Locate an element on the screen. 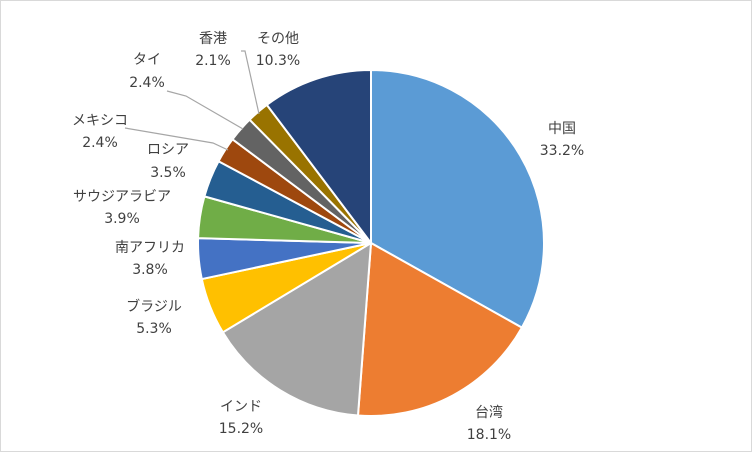 This screenshot has width=752, height=453. data-label-percent-2: 18.1% is located at coordinates (489, 435).